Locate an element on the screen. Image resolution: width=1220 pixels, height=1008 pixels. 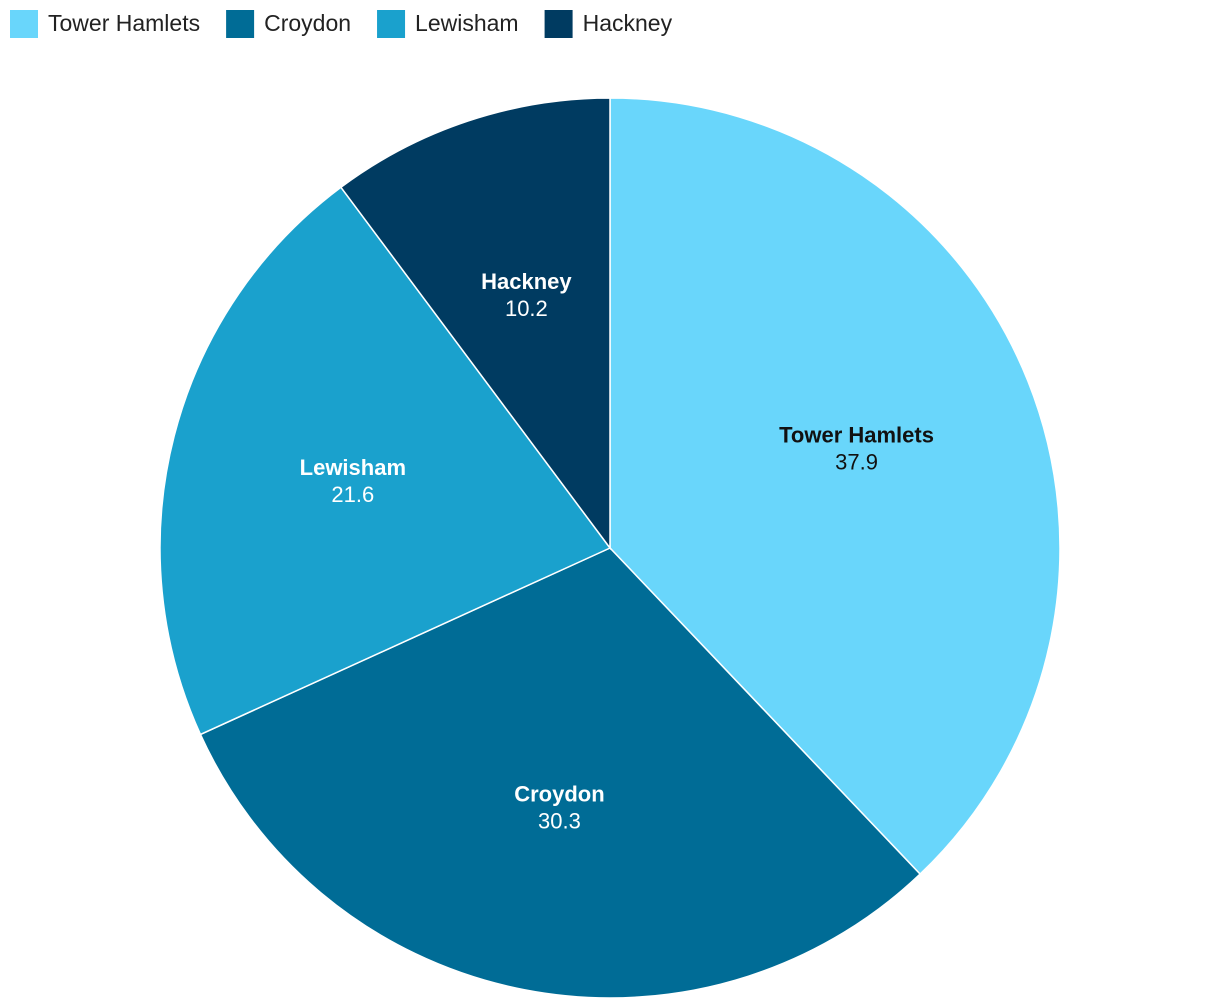
slice-value: 37.9 is located at coordinates (856, 461).